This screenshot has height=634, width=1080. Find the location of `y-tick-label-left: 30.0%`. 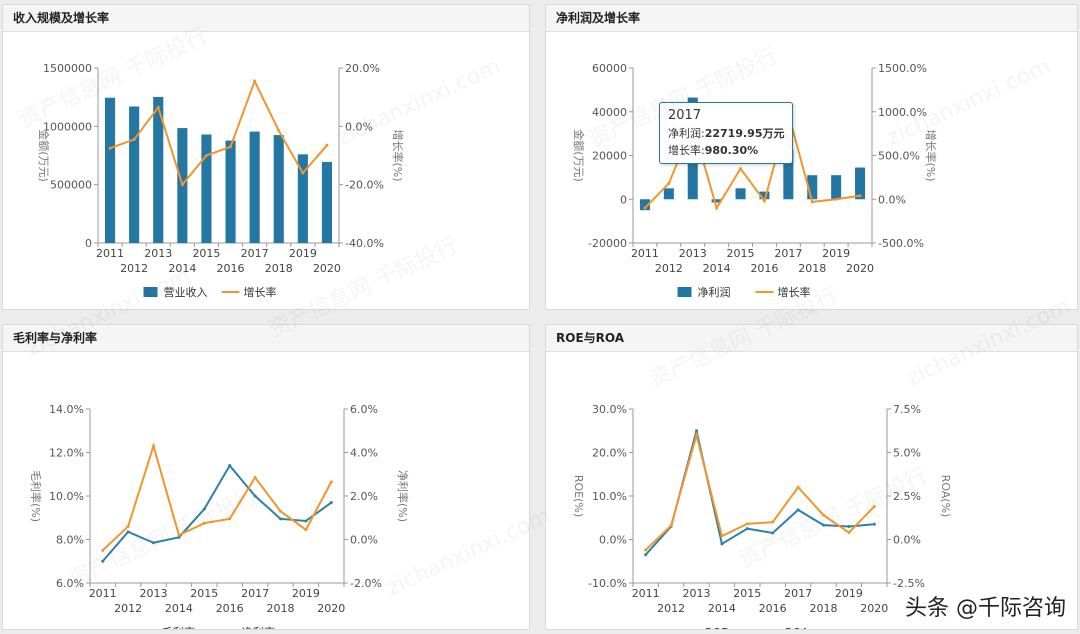

y-tick-label-left: 30.0% is located at coordinates (609, 409).